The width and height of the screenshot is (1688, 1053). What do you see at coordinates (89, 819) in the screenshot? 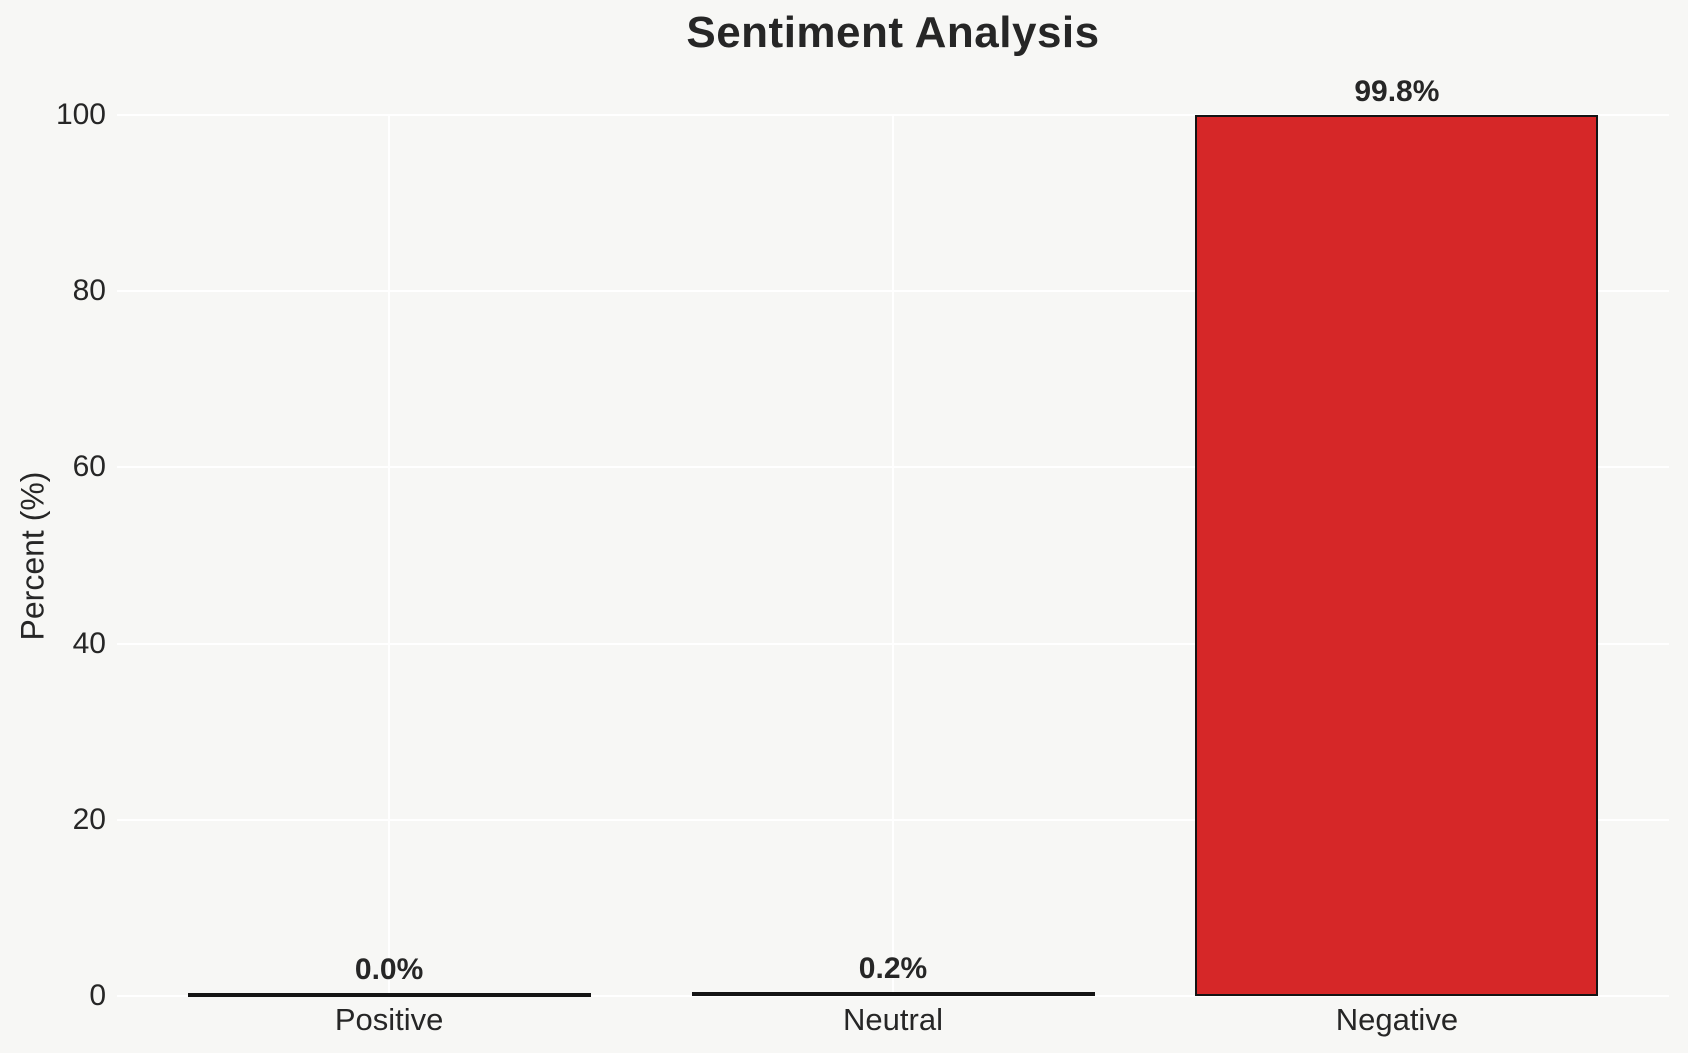
I see `y-tick-label: 20` at bounding box center [89, 819].